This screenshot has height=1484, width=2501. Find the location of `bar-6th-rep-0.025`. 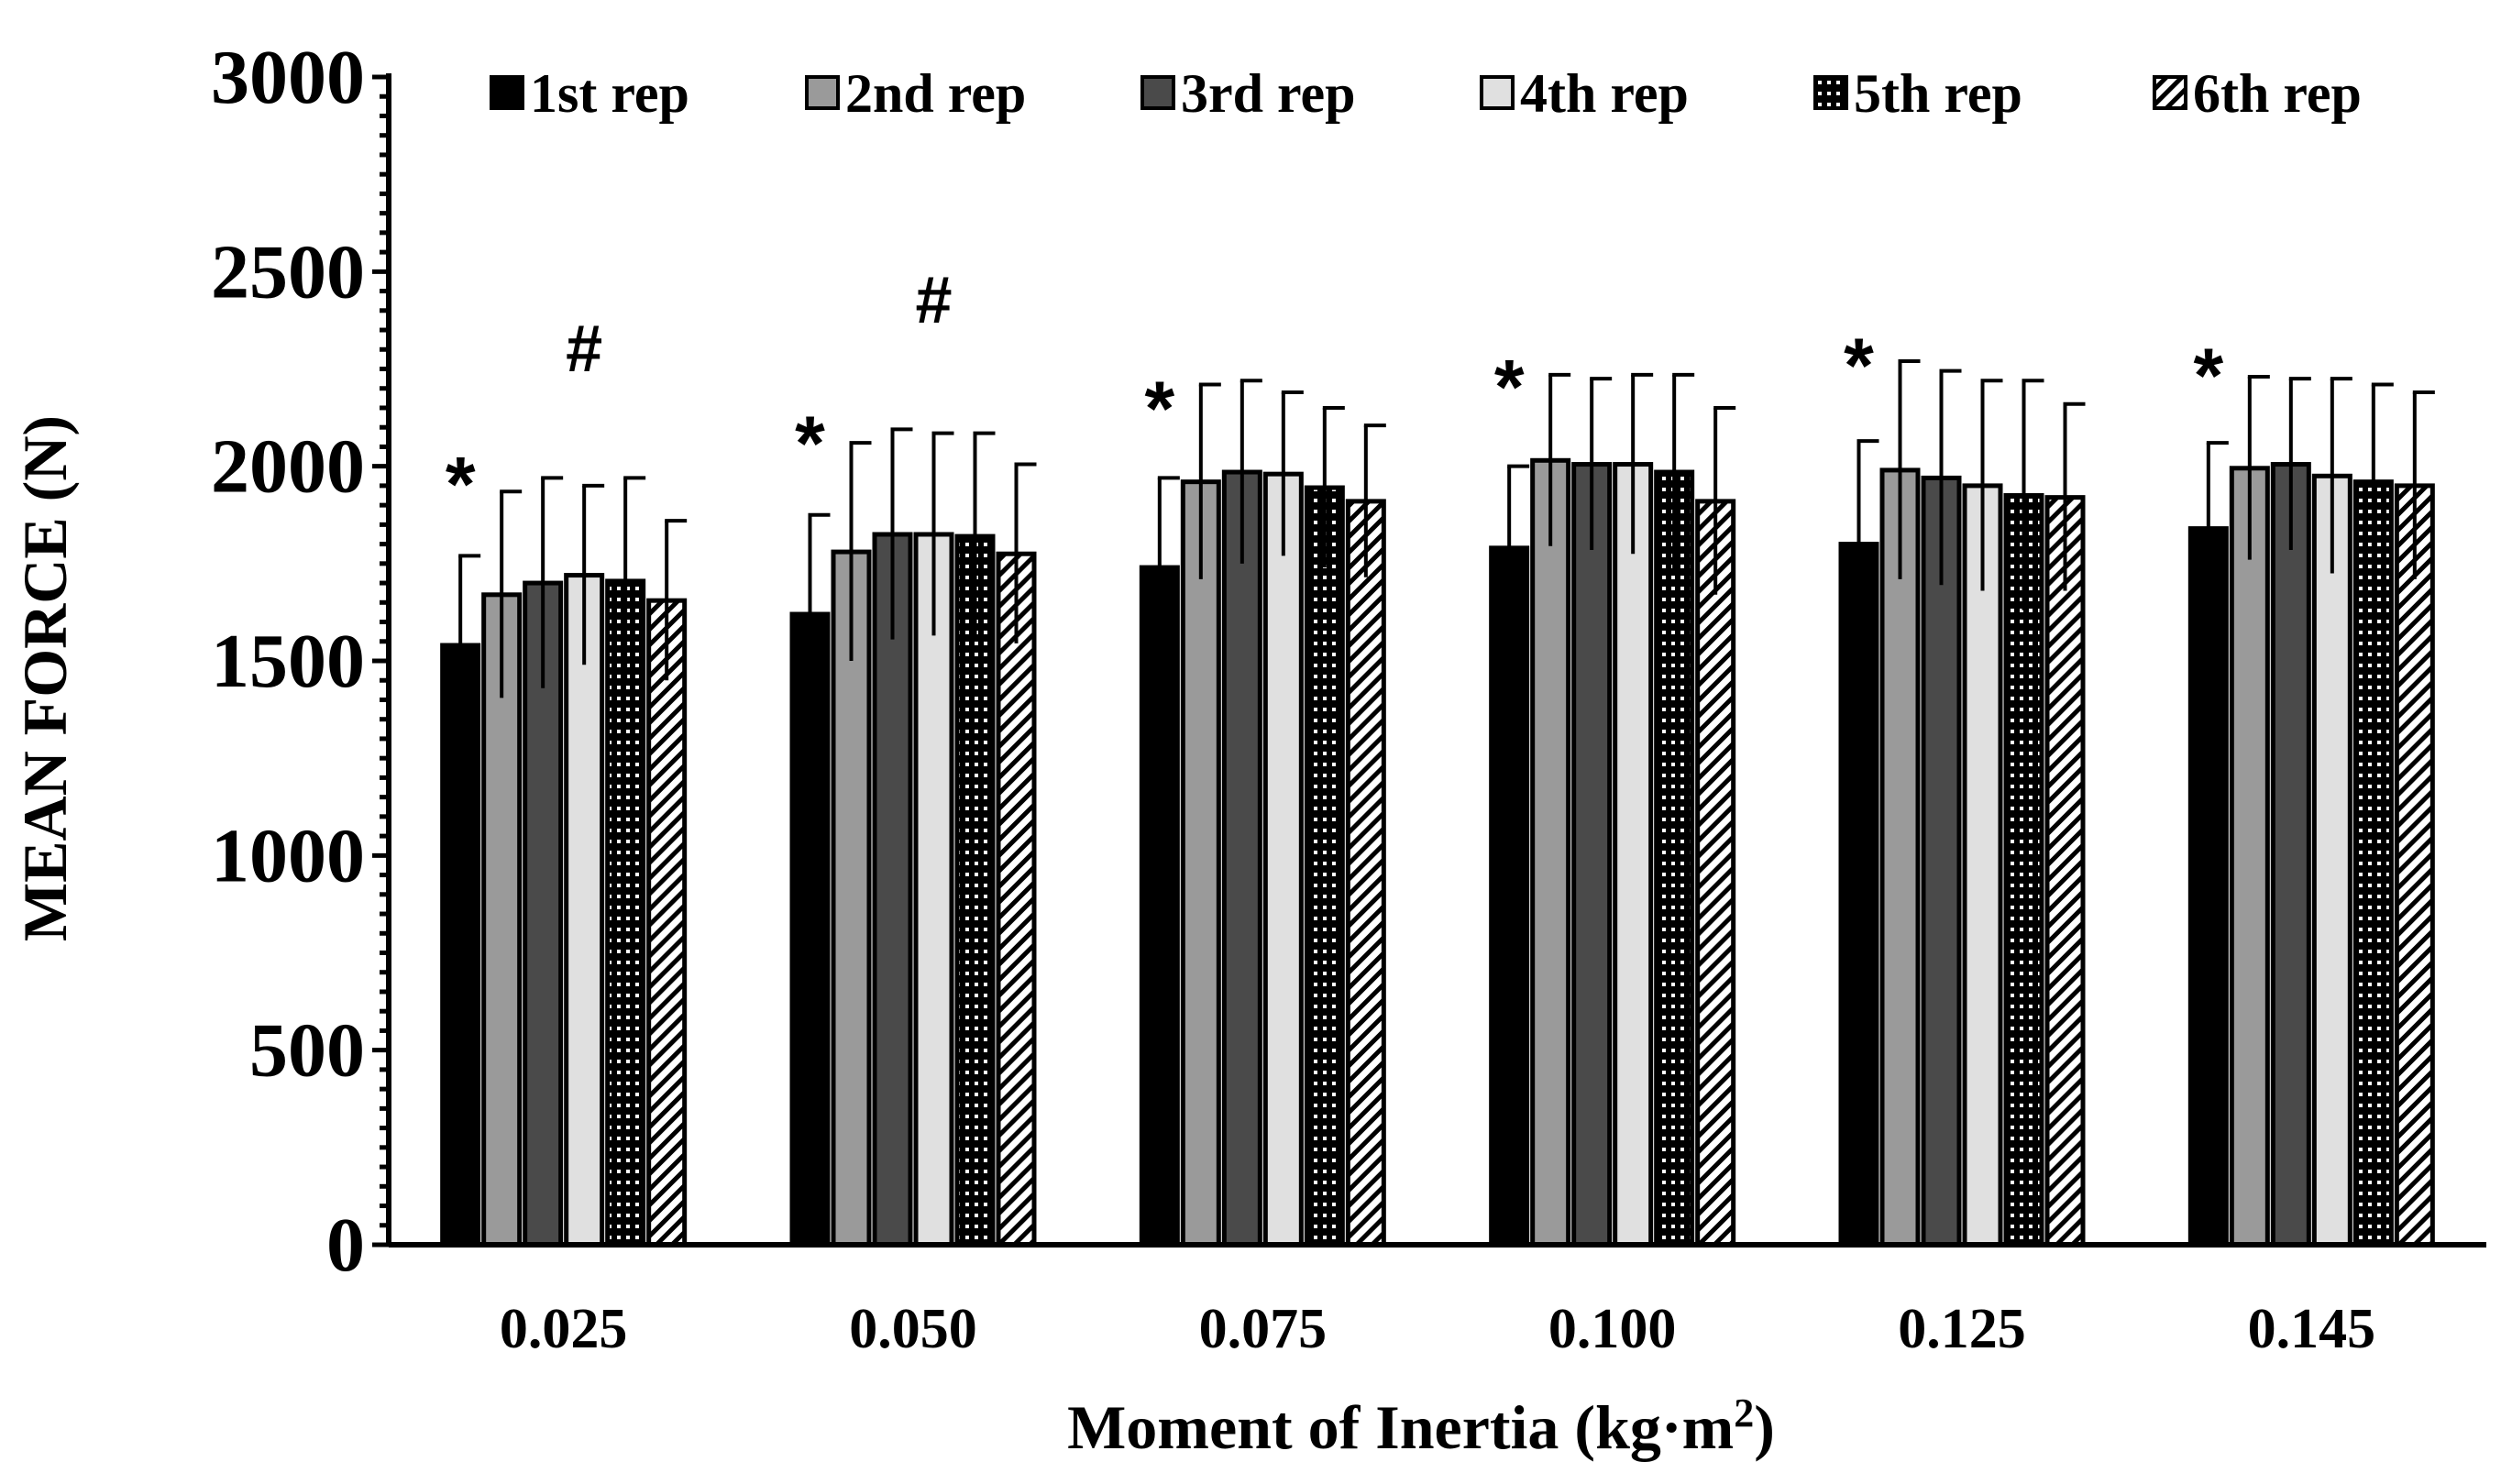

bar-6th-rep-0.025 is located at coordinates (667, 923).